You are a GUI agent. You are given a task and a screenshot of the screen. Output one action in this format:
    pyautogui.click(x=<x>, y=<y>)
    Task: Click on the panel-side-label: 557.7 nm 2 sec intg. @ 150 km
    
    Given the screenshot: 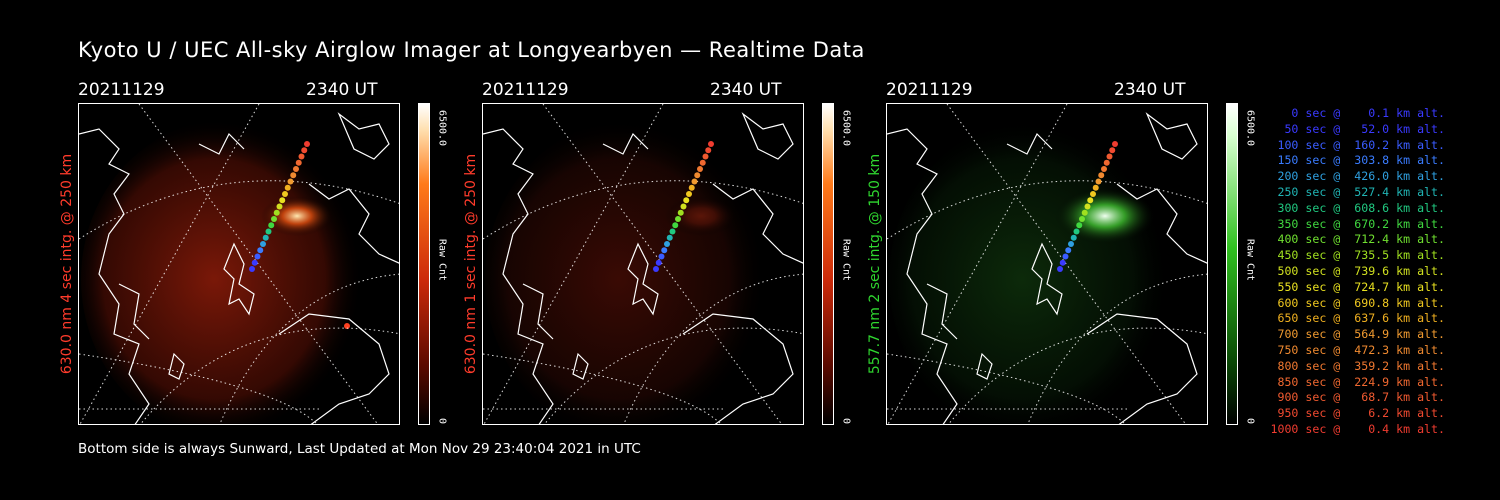 What is the action you would take?
    pyautogui.click(x=875, y=264)
    